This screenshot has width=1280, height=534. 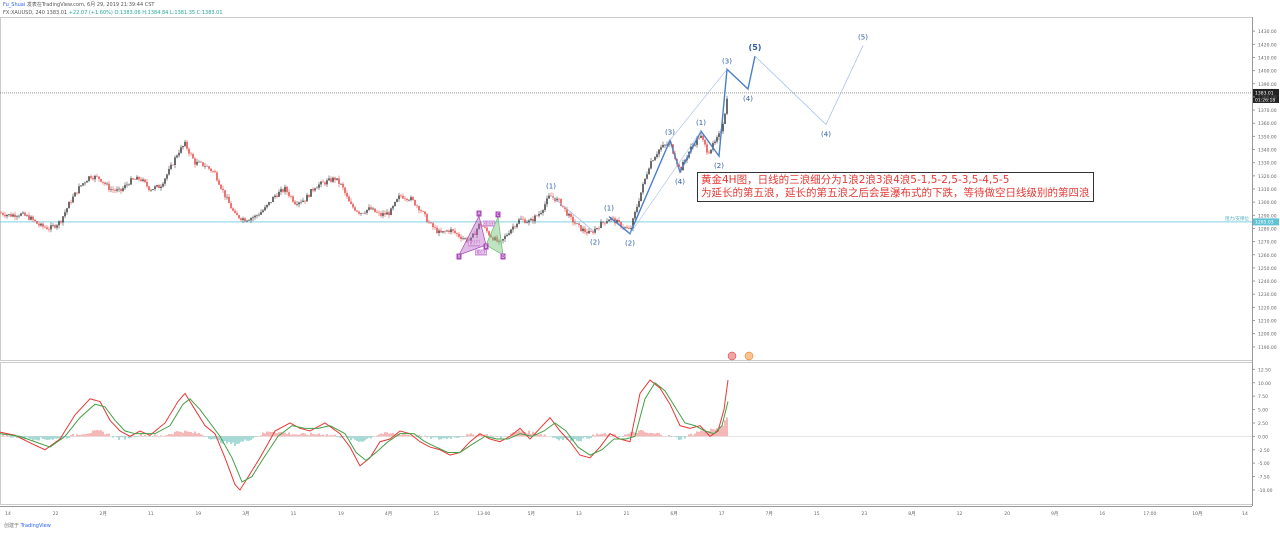 I want to click on macd-tick-label: 5.00, so click(x=1263, y=411).